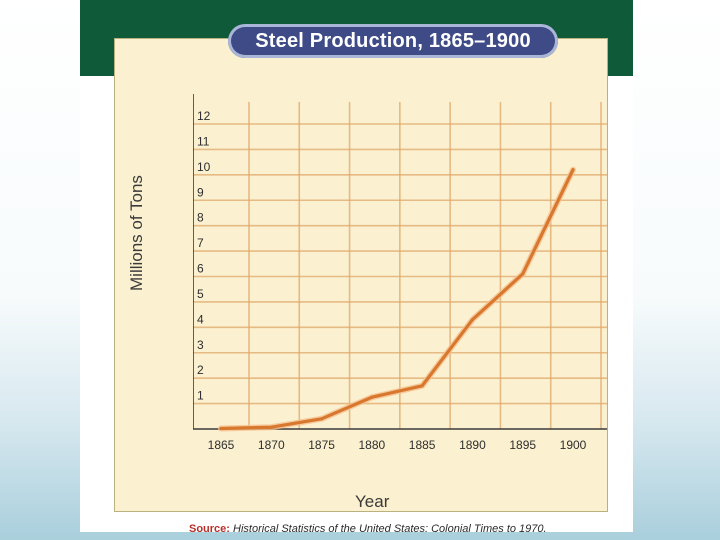  I want to click on x-tick-label: 1870, so click(271, 445).